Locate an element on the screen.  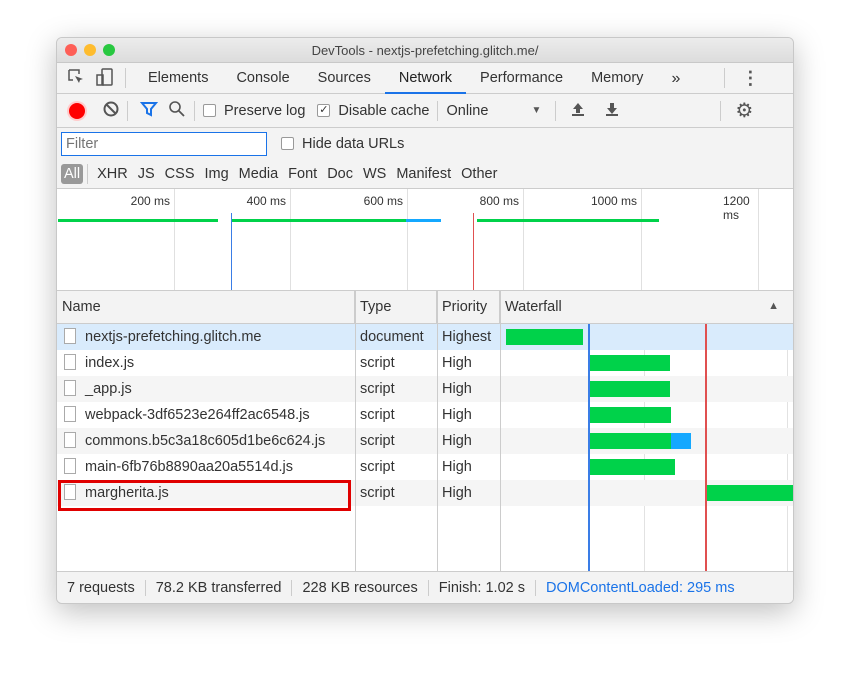
close-window-button is located at coordinates (71, 50).